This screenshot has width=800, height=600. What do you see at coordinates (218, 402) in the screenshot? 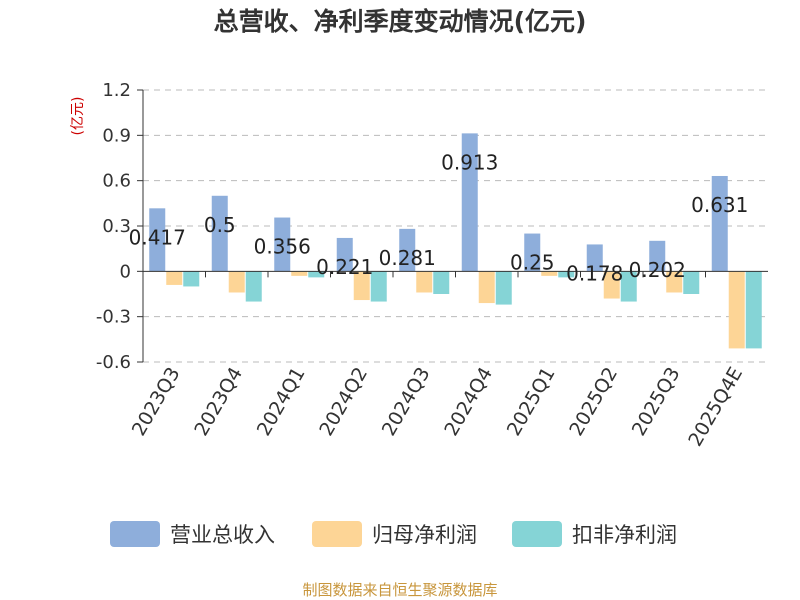
I see `x-tick-label: 2023Q4` at bounding box center [218, 402].